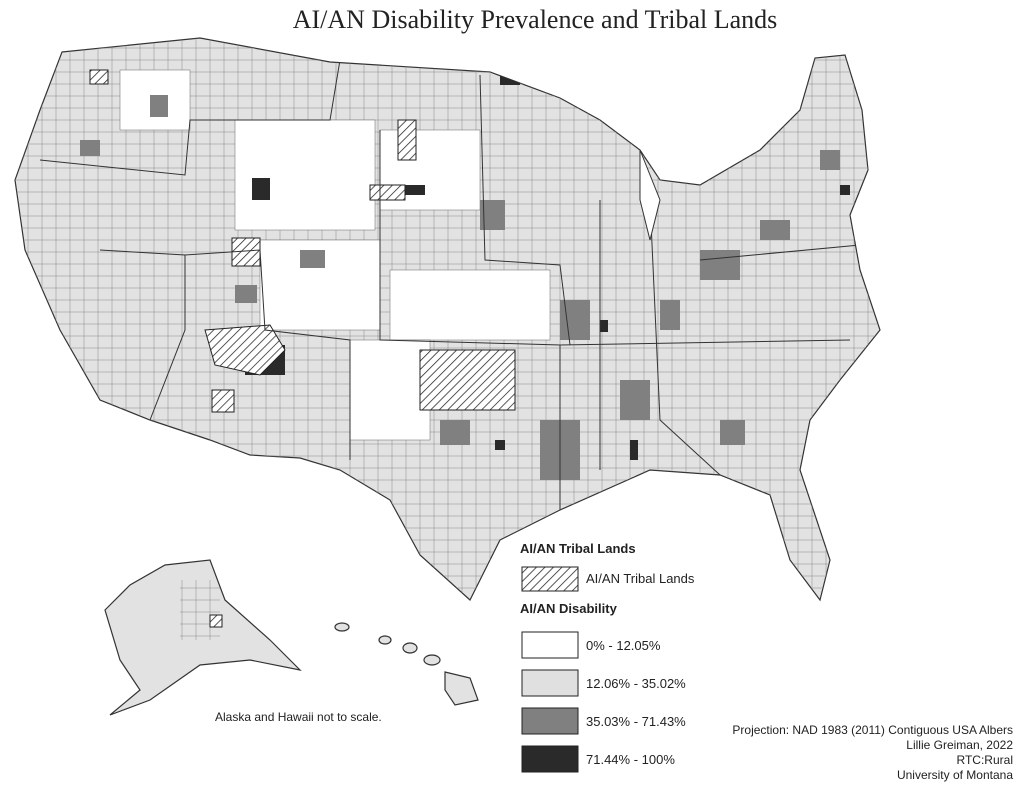  What do you see at coordinates (636, 683) in the screenshot?
I see `legend-label: 12.06% - 35.02%` at bounding box center [636, 683].